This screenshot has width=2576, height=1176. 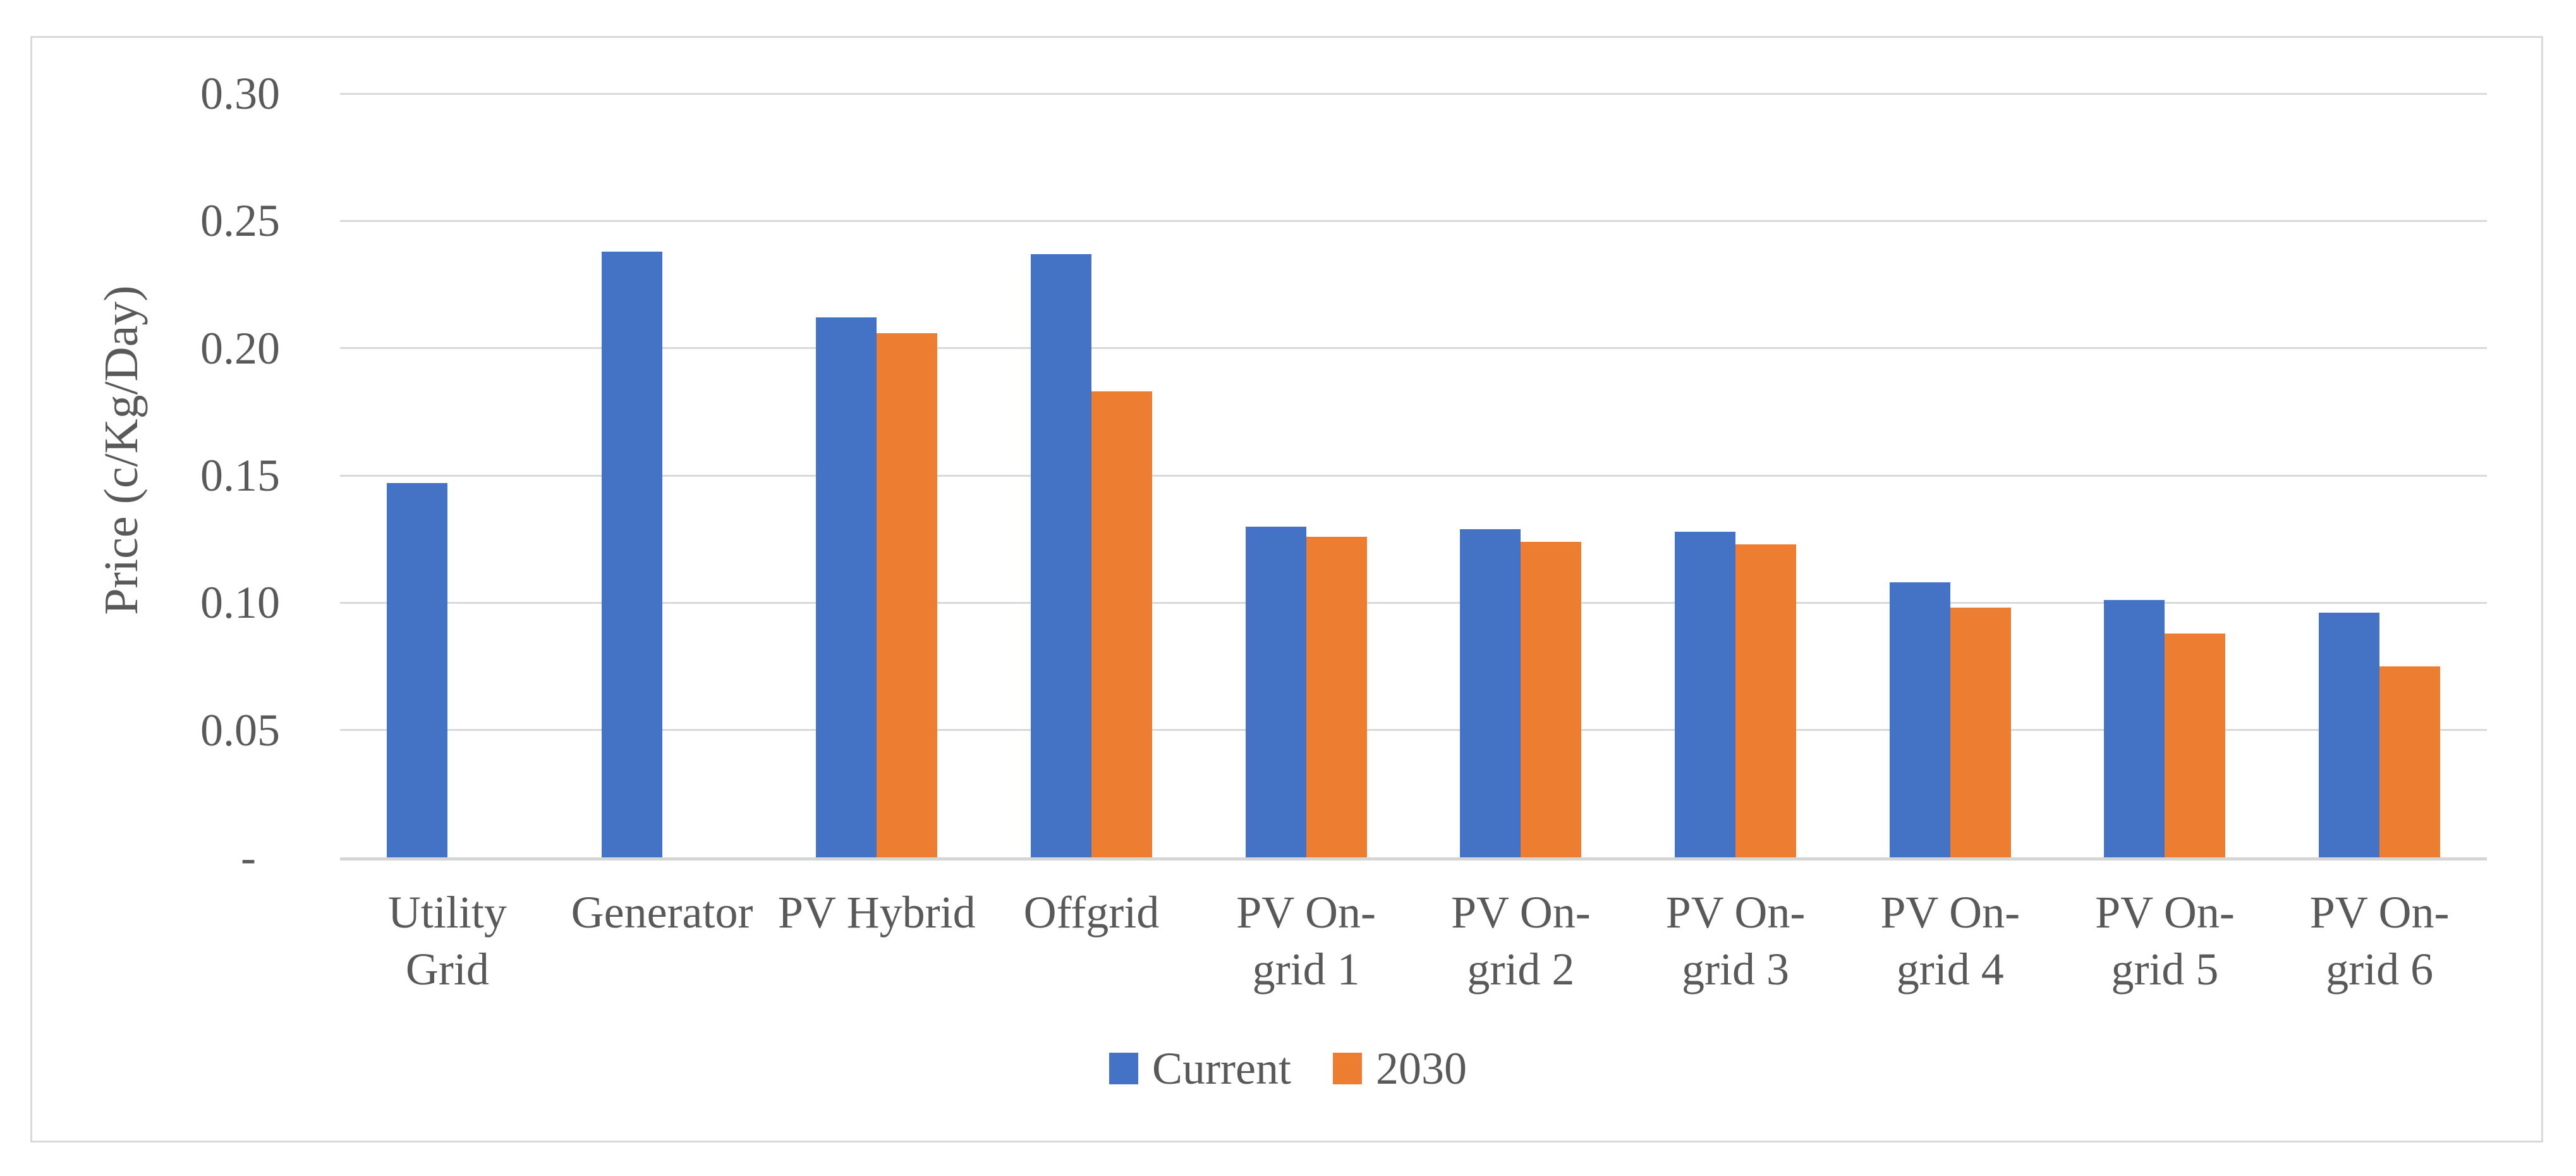 I want to click on bar-current-utility-grid, so click(x=416, y=670).